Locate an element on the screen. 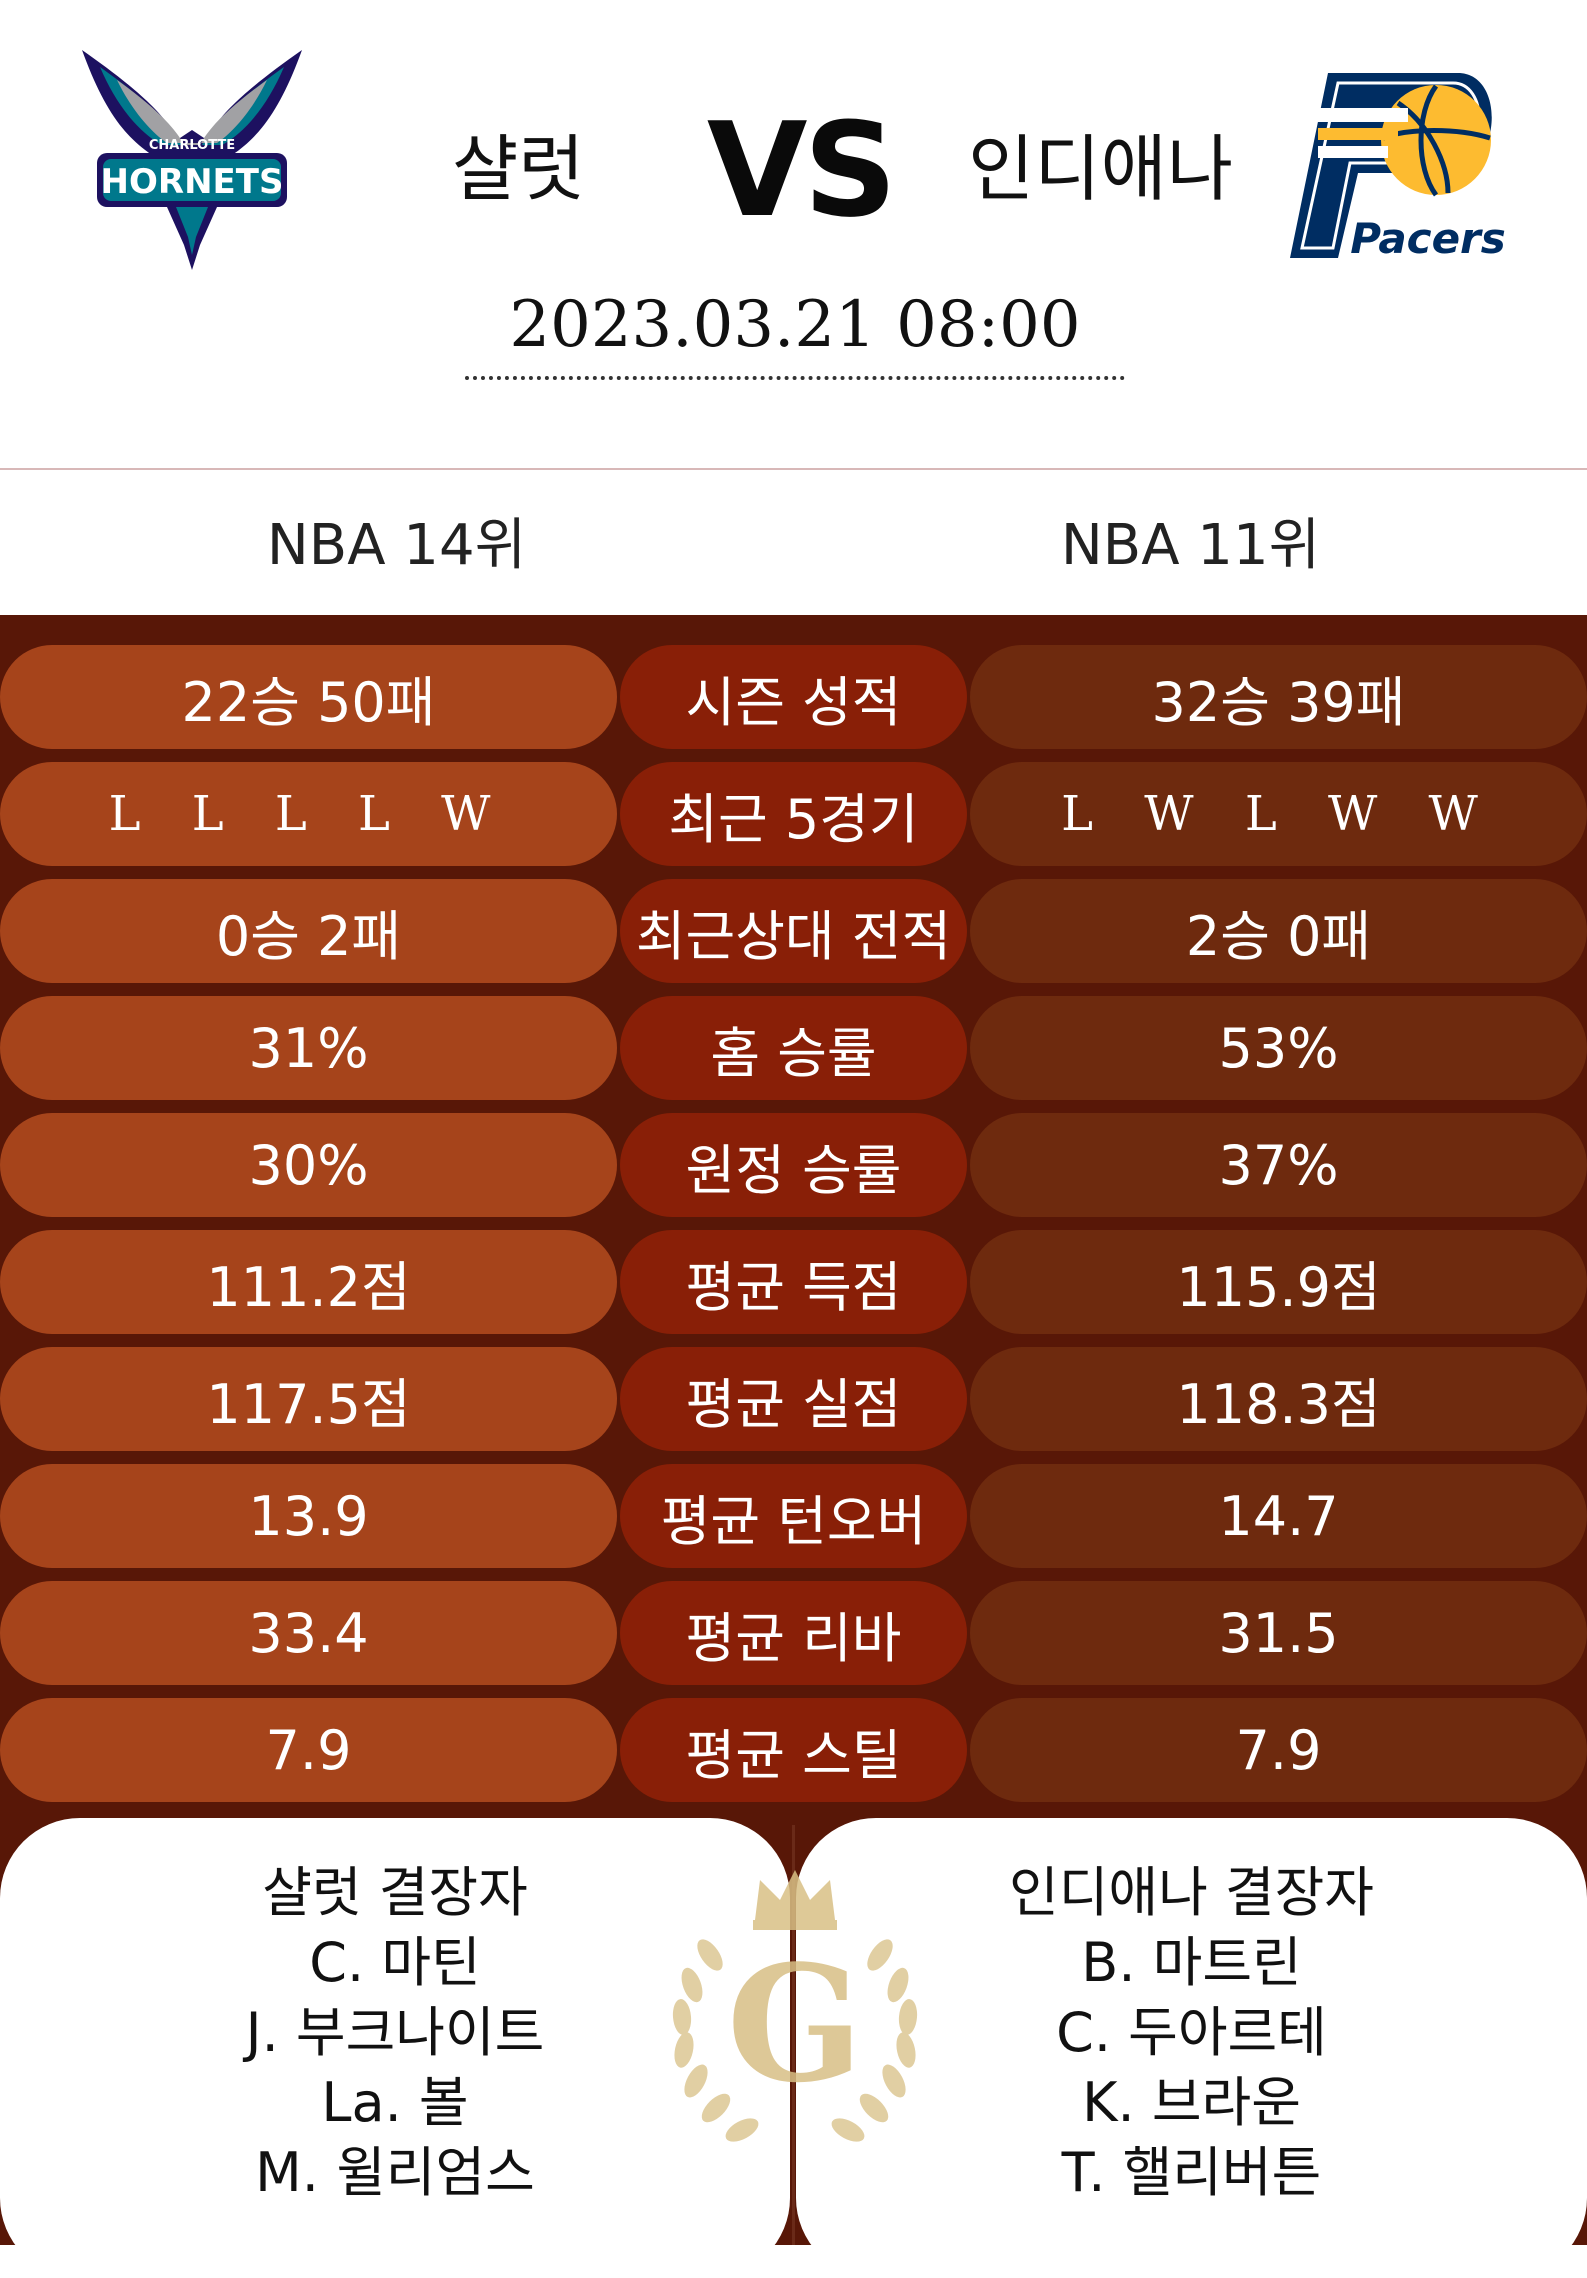 This screenshot has width=1587, height=2278. stat-row-avg-allowed: 117.5점 평균 실점 118.3점 is located at coordinates (793, 1399).